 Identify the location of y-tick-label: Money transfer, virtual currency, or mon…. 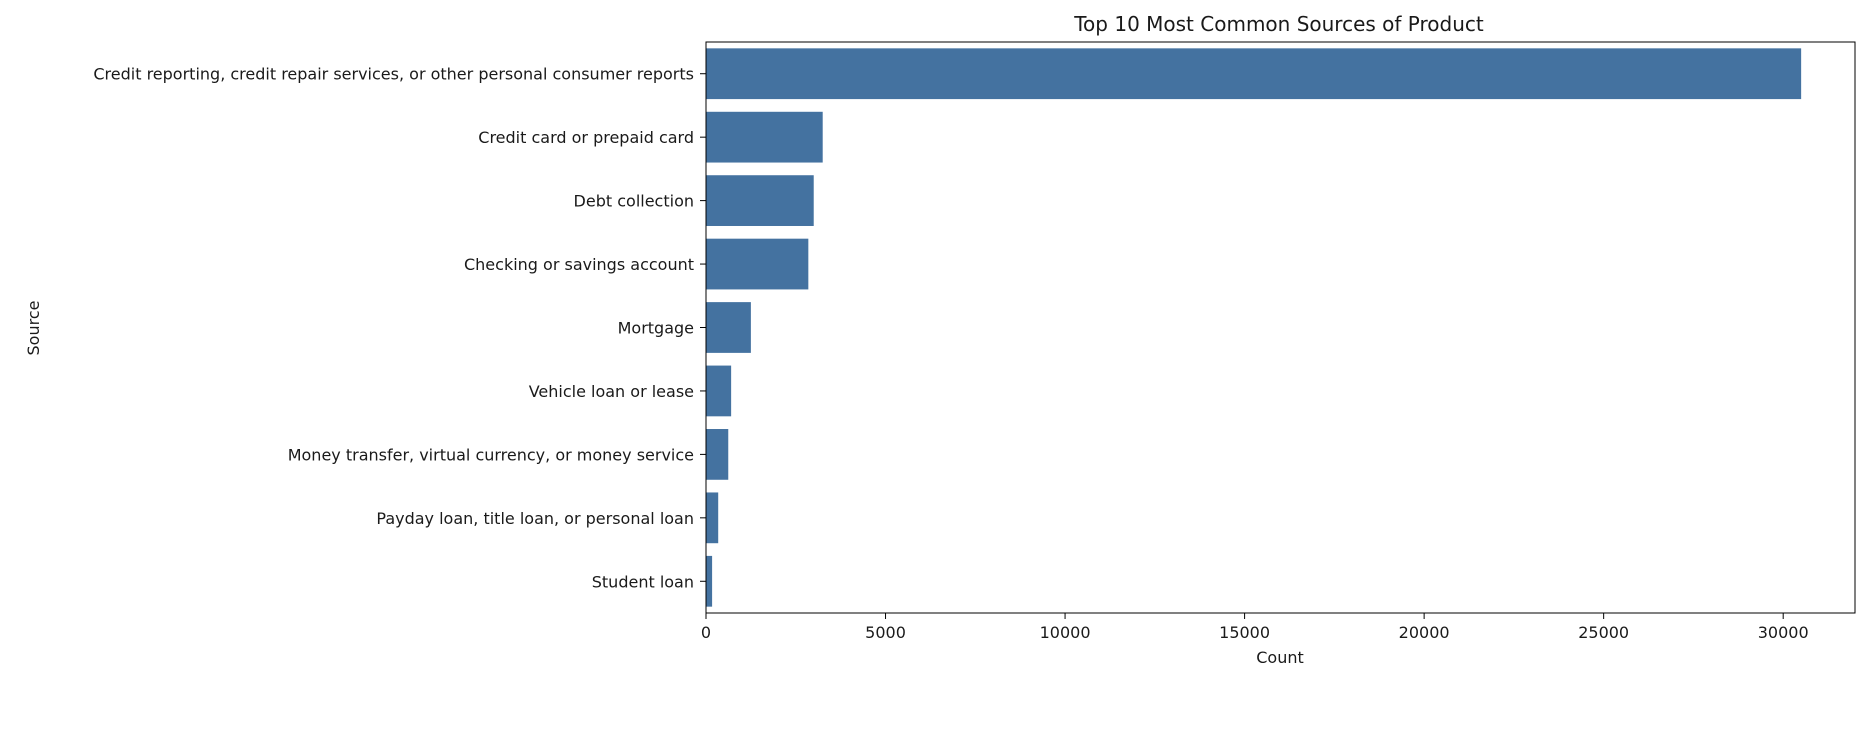
(491, 454).